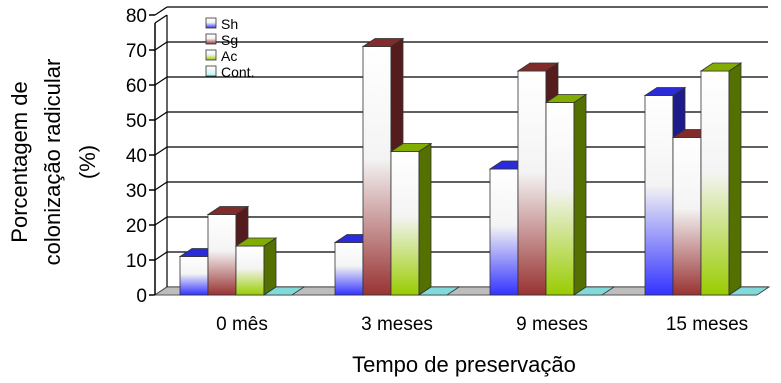 This screenshot has width=781, height=383. I want to click on legend-item: Sh, so click(221, 24).